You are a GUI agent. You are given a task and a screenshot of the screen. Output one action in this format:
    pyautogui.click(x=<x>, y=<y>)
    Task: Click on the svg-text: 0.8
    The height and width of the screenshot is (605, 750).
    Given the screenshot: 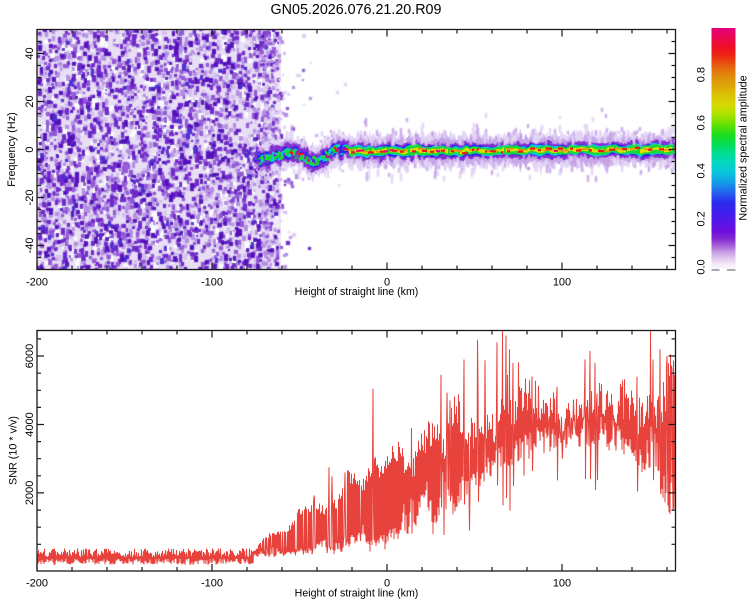 What is the action you would take?
    pyautogui.click(x=702, y=74)
    